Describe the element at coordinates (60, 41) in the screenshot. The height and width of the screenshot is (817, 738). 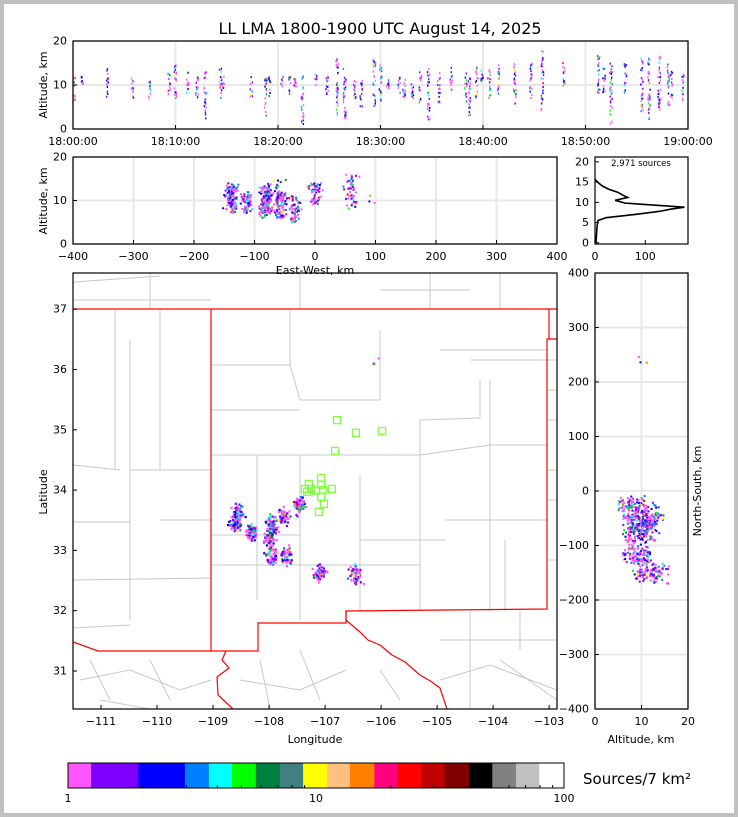
I see `time-height-ytick-label: 20` at that location.